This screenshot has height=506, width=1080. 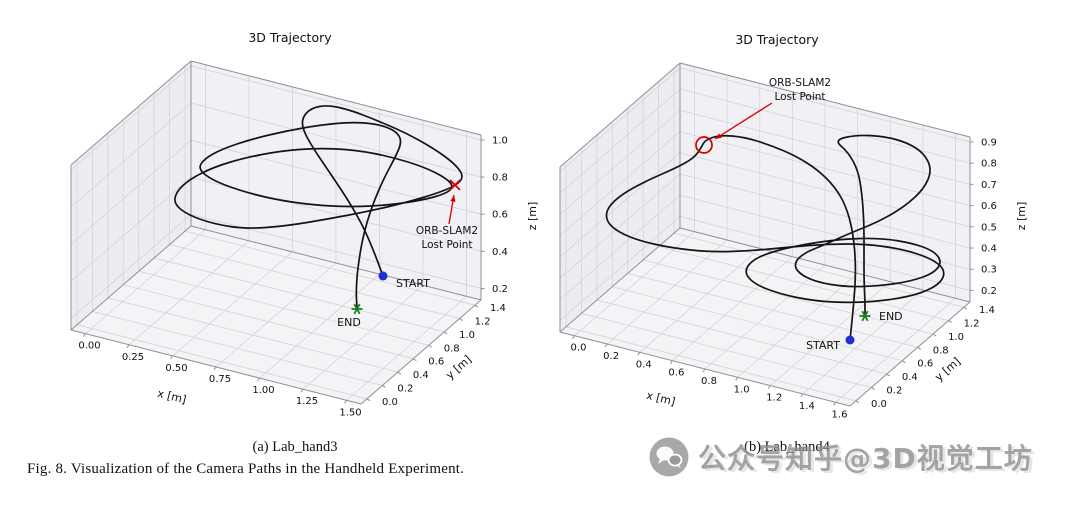 I want to click on x-tick-label: 0.4, so click(x=644, y=364).